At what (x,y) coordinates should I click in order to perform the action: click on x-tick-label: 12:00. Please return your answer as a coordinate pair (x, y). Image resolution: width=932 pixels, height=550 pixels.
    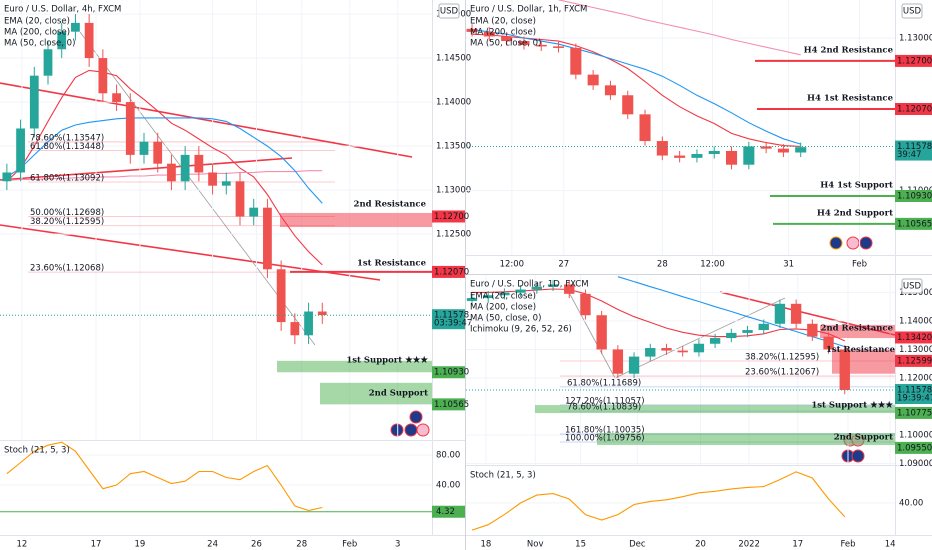
    Looking at the image, I should click on (512, 265).